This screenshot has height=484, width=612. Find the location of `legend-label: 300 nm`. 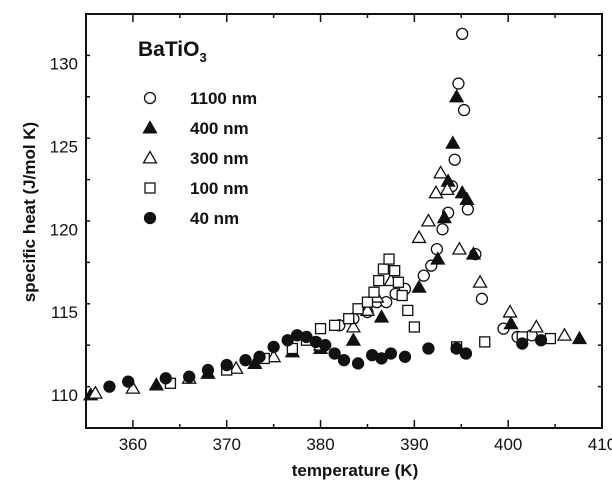

legend-label: 300 nm is located at coordinates (219, 158).